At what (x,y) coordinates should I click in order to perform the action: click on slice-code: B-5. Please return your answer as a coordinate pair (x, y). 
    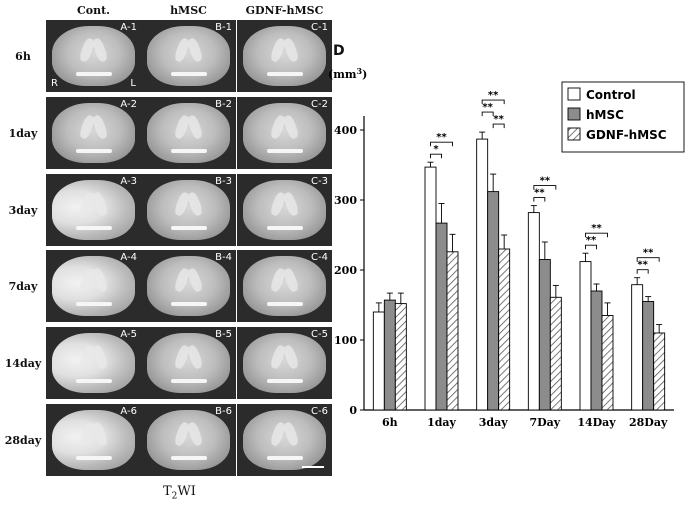
    Looking at the image, I should click on (223, 334).